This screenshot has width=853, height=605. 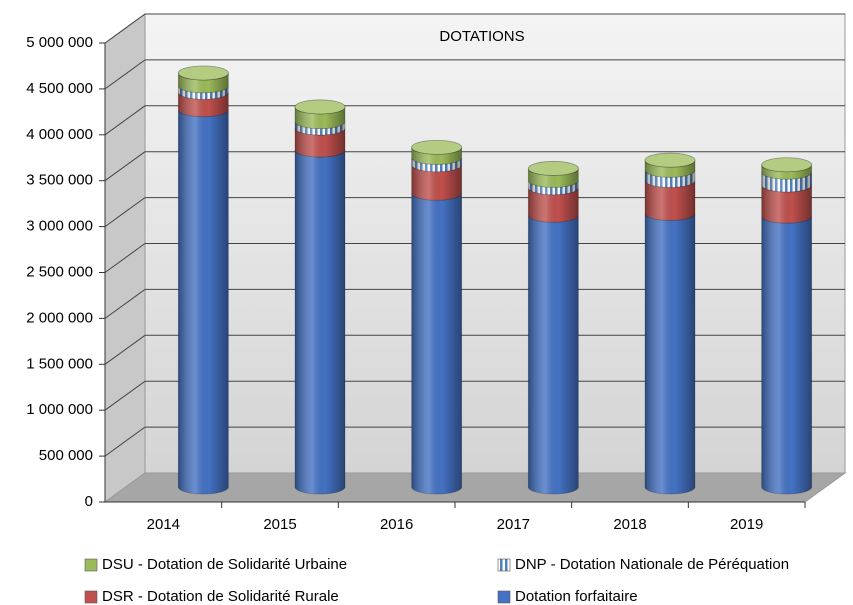 What do you see at coordinates (59, 226) in the screenshot?
I see `y-tick-label: 3 000 000` at bounding box center [59, 226].